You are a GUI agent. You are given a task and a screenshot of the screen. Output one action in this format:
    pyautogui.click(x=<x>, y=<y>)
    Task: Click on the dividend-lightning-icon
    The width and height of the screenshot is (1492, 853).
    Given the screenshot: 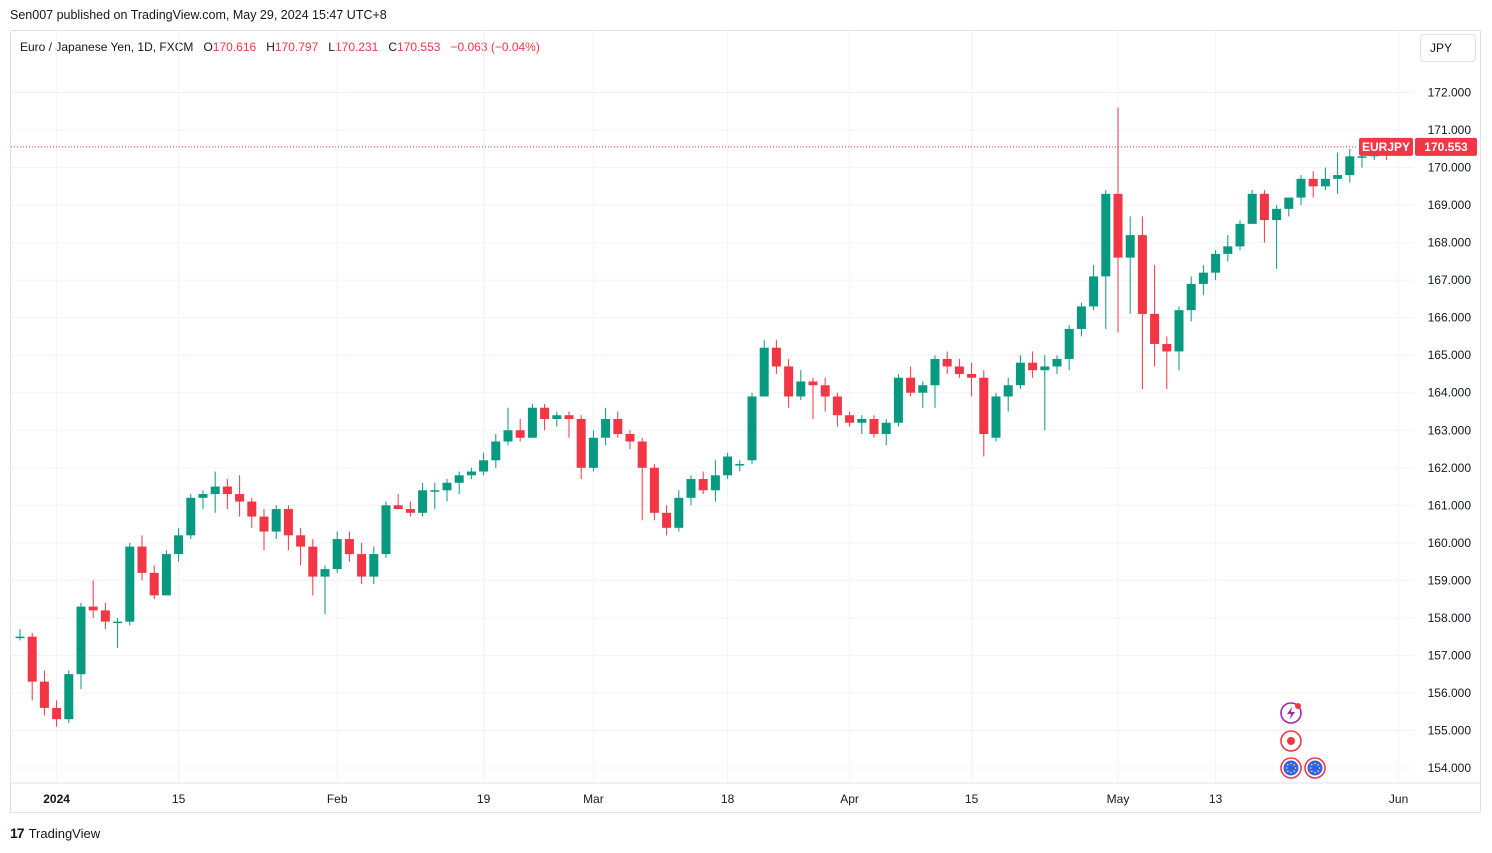 What is the action you would take?
    pyautogui.click(x=1291, y=713)
    